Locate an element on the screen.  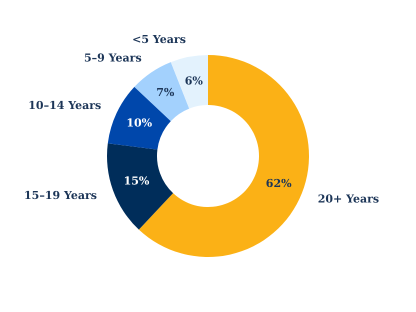
slice-label: 10–14 Years is located at coordinates (65, 105).